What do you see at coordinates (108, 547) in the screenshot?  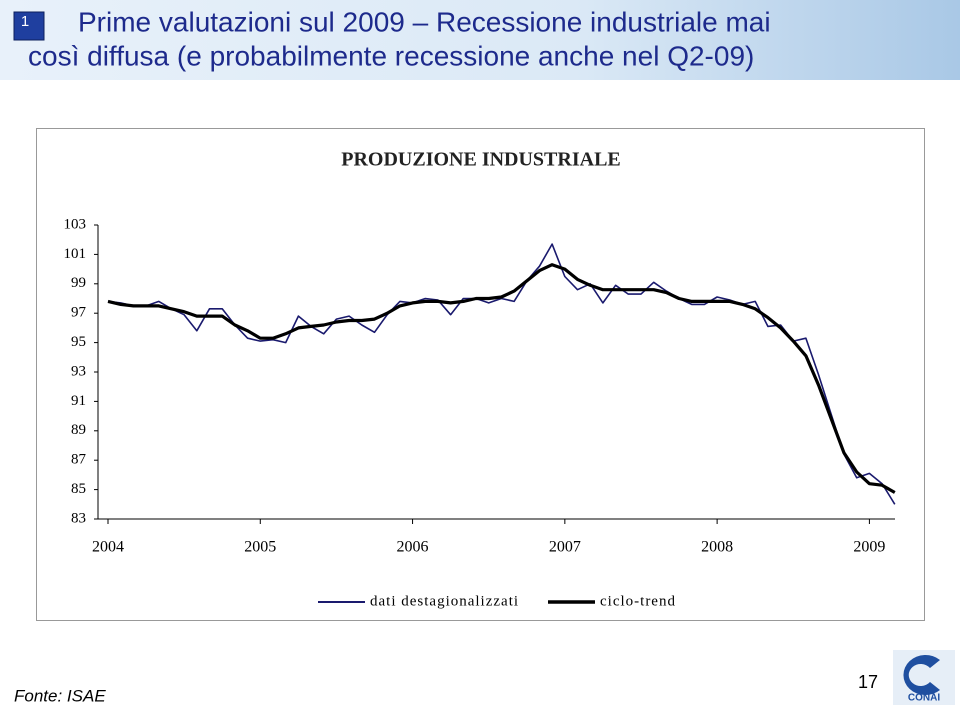 I see `x-tick-label: 2004` at bounding box center [108, 547].